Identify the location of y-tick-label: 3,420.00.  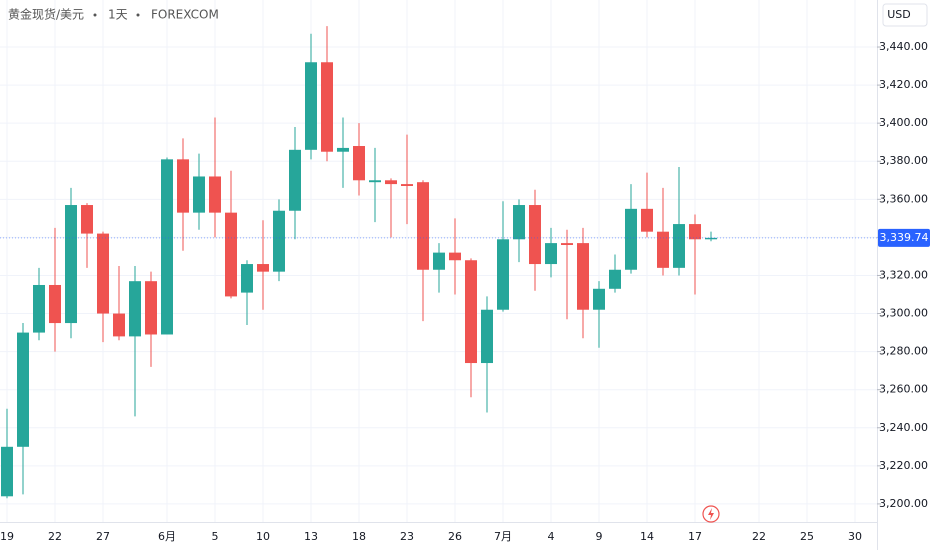
(903, 84).